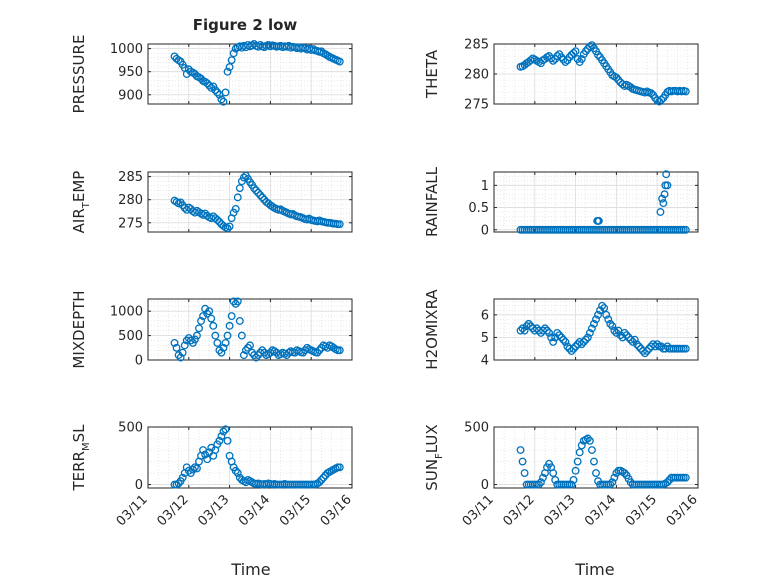 The height and width of the screenshot is (583, 778). I want to click on subplot-theta: 275 280 285 THETA, so click(561, 75).